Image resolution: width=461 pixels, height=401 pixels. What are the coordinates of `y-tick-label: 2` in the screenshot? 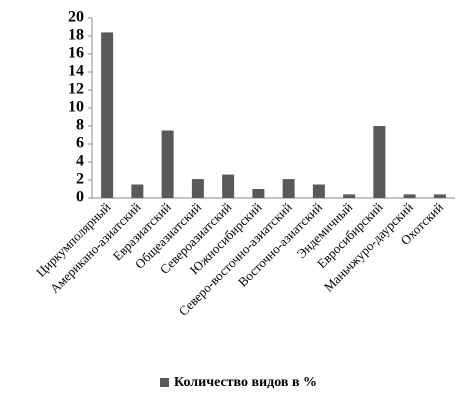 It's located at (80, 179).